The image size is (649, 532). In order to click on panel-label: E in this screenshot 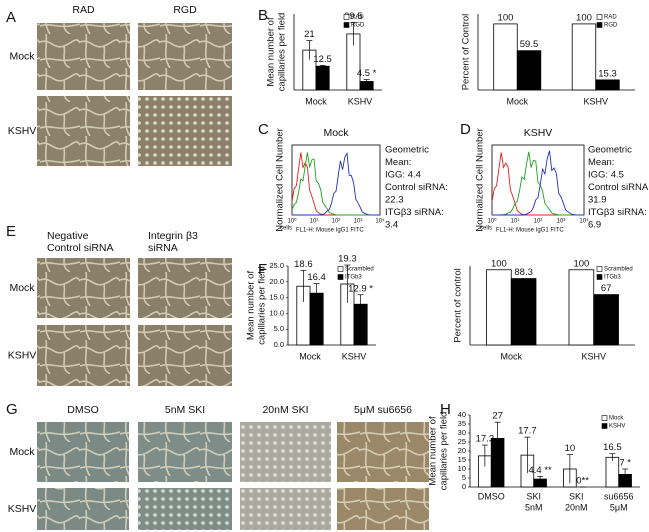, I will do `click(11, 231)`.